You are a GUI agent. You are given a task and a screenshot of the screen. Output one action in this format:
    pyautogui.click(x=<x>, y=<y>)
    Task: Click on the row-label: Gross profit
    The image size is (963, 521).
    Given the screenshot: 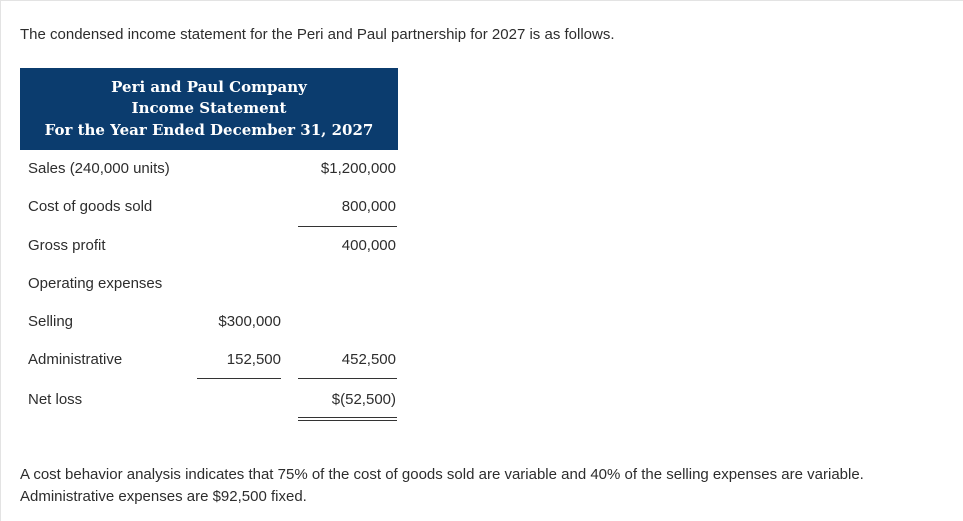 What is the action you would take?
    pyautogui.click(x=67, y=245)
    